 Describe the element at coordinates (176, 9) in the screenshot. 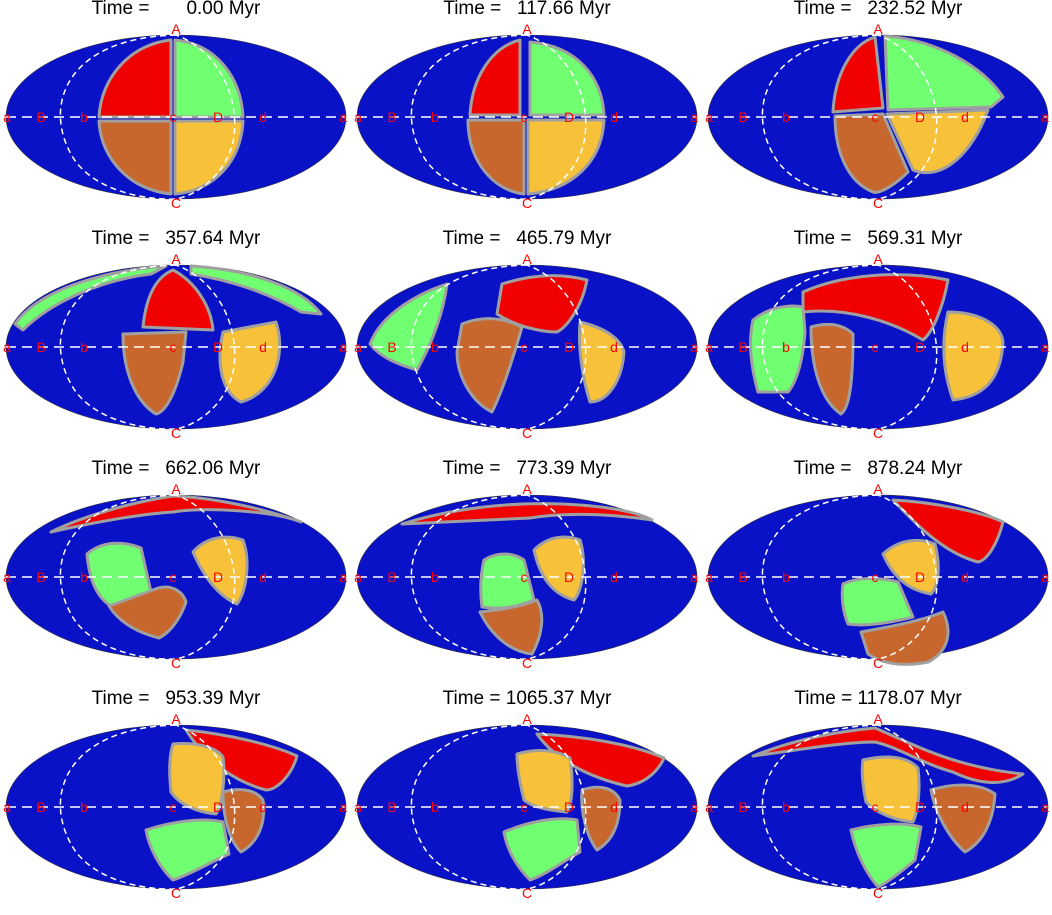

I see `panel-time-label: Time = 0.00 Myr` at that location.